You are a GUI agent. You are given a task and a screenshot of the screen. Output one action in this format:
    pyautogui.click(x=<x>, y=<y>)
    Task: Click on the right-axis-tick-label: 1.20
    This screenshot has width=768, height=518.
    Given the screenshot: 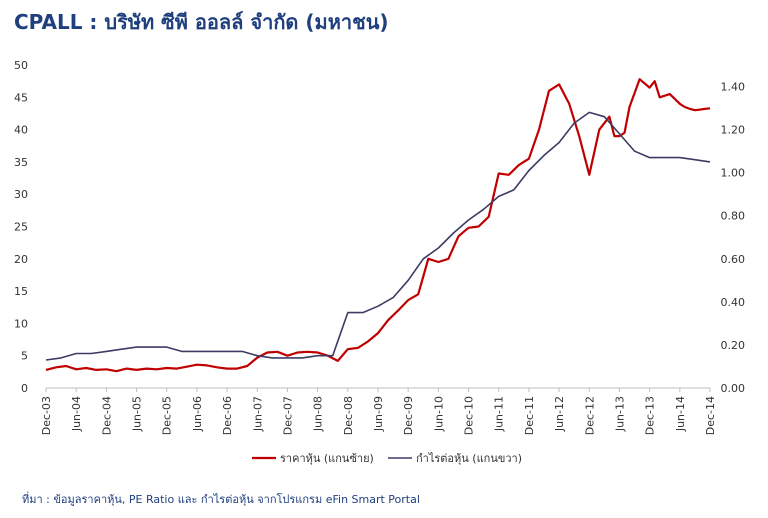 What is the action you would take?
    pyautogui.click(x=733, y=130)
    